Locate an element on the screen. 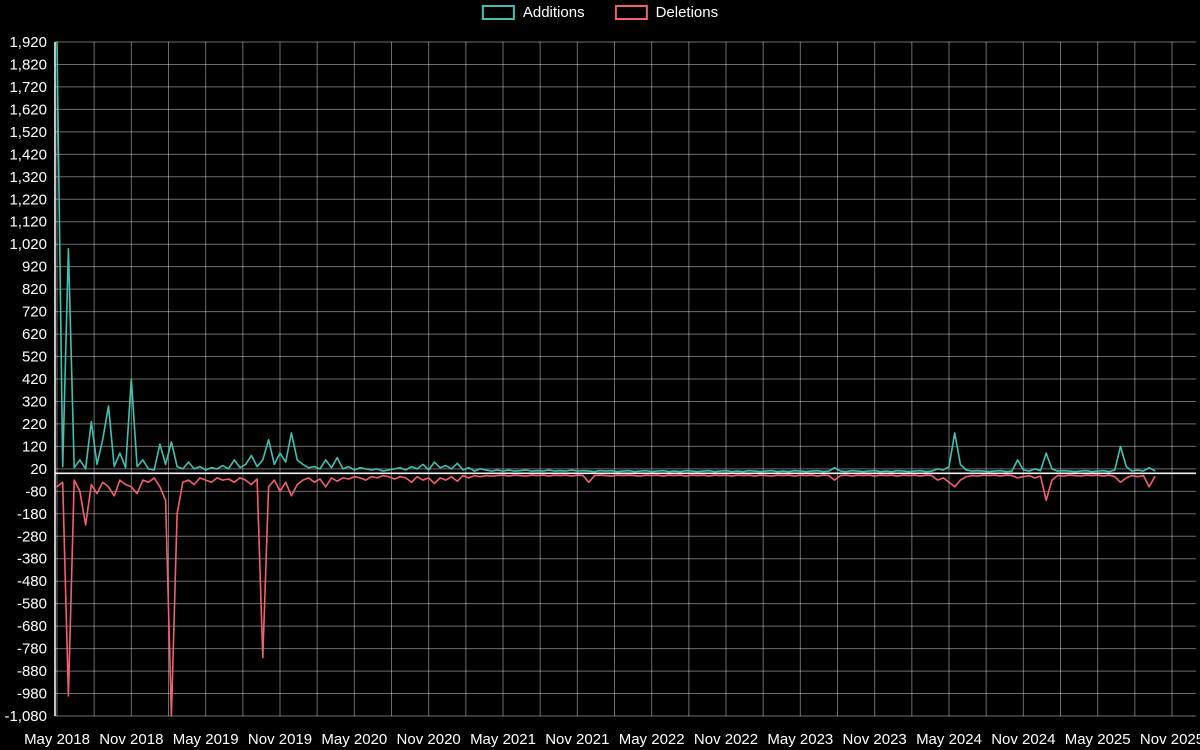 This screenshot has height=750, width=1200. svg-text: May 2022 is located at coordinates (652, 739).